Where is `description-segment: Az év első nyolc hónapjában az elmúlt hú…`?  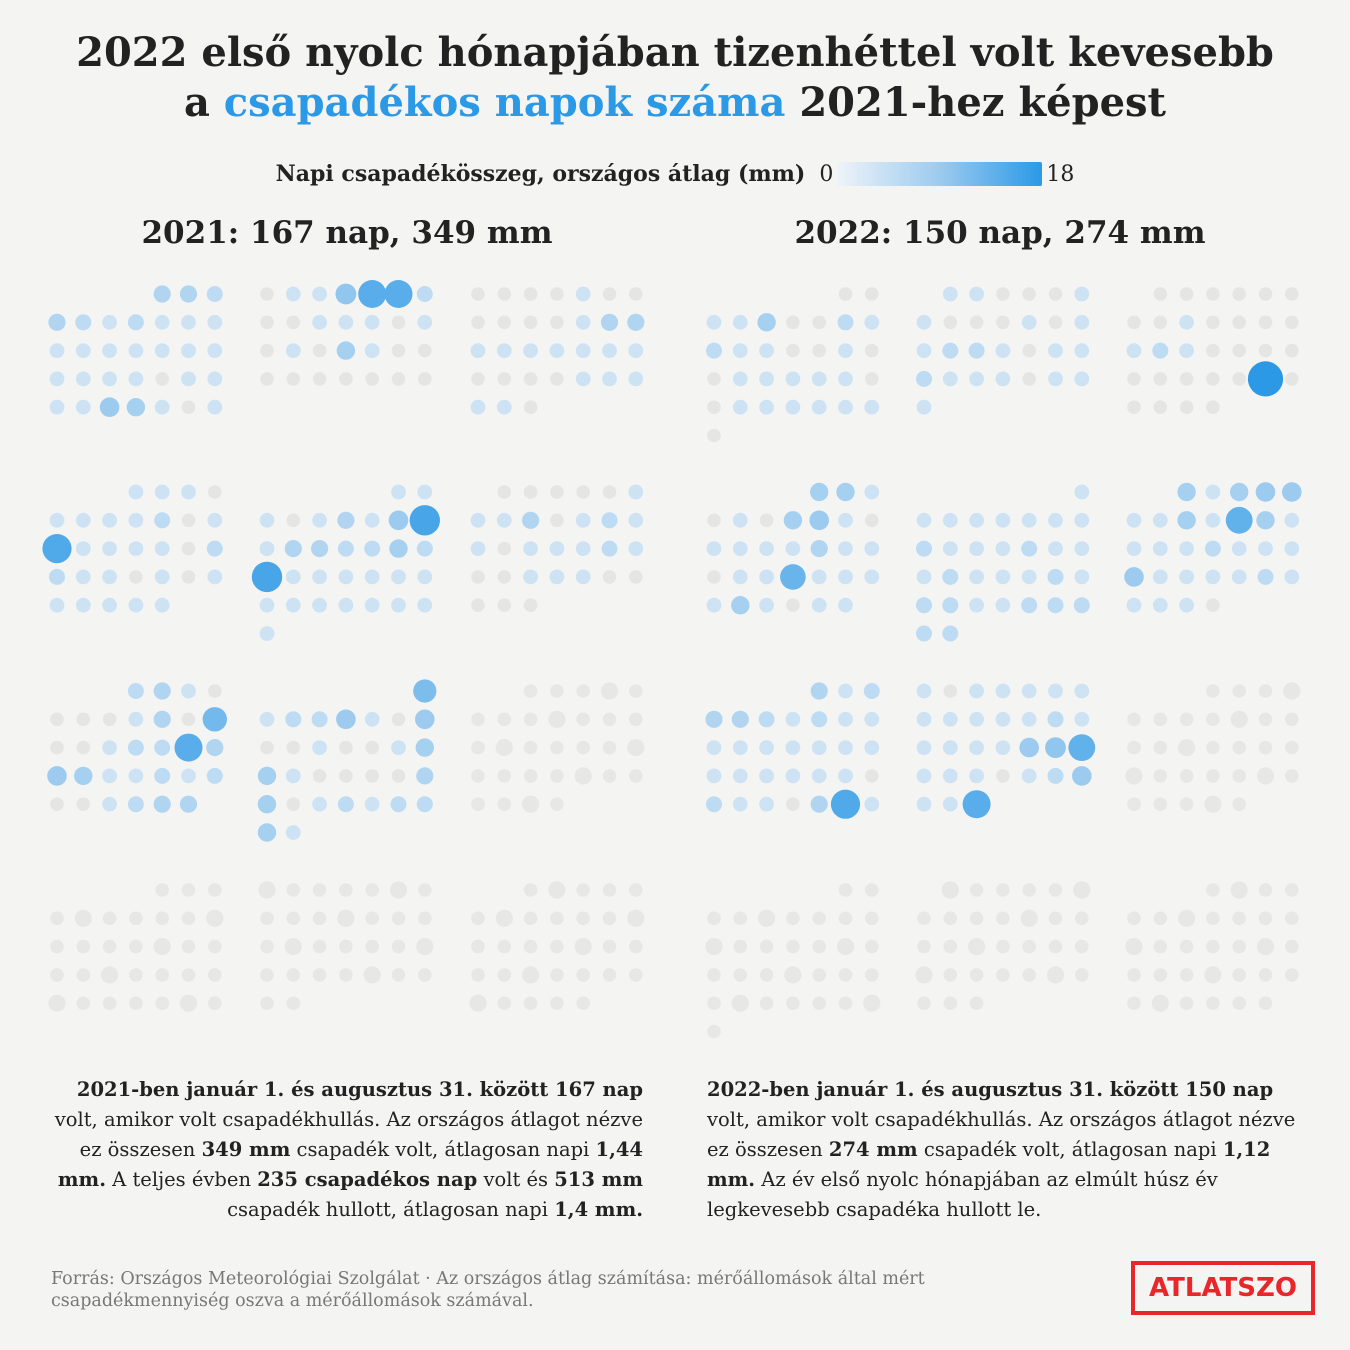 description-segment: Az év első nyolc hónapjában az elmúlt hú… is located at coordinates (962, 1194).